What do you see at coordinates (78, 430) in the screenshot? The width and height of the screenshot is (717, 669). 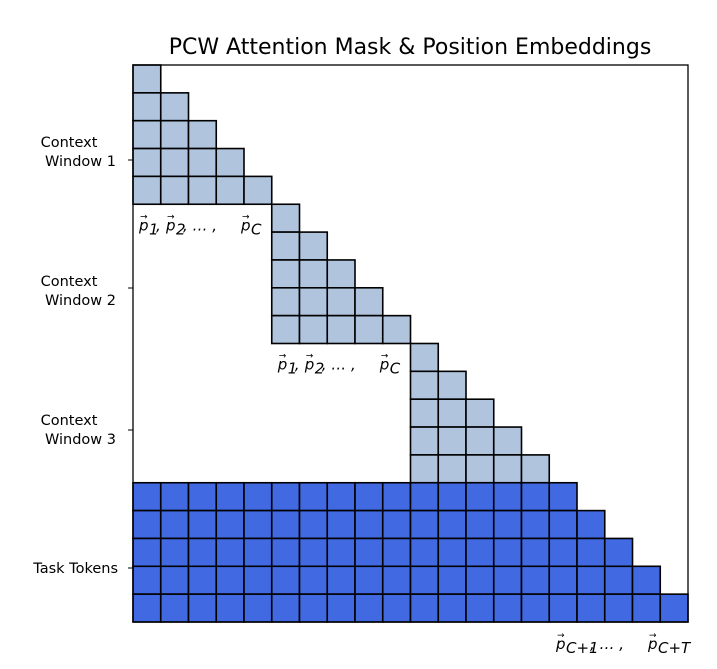 I see `row-label-context-window-3: Context Window 3` at bounding box center [78, 430].